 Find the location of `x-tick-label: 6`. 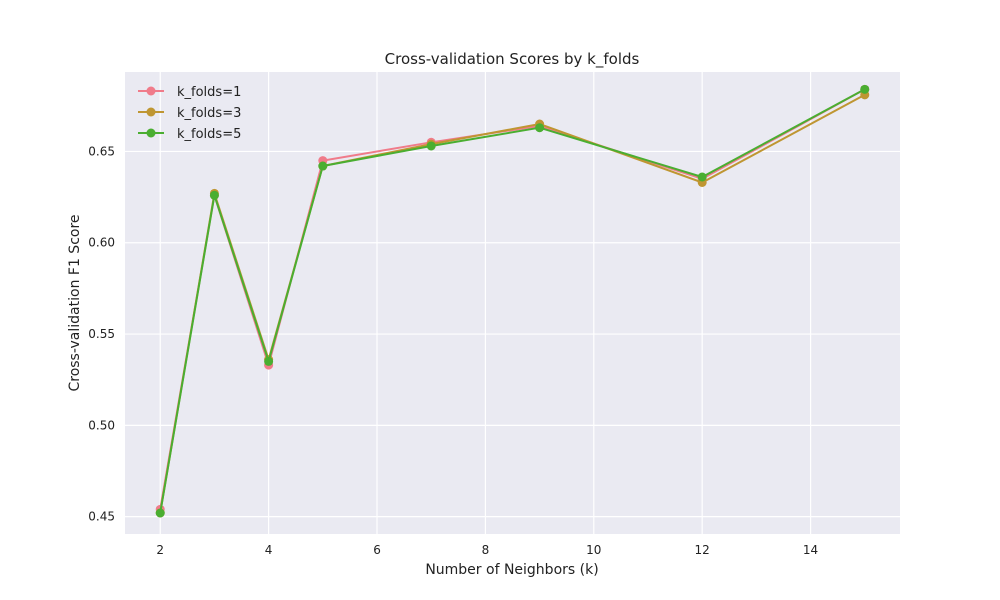

x-tick-label: 6 is located at coordinates (377, 550).